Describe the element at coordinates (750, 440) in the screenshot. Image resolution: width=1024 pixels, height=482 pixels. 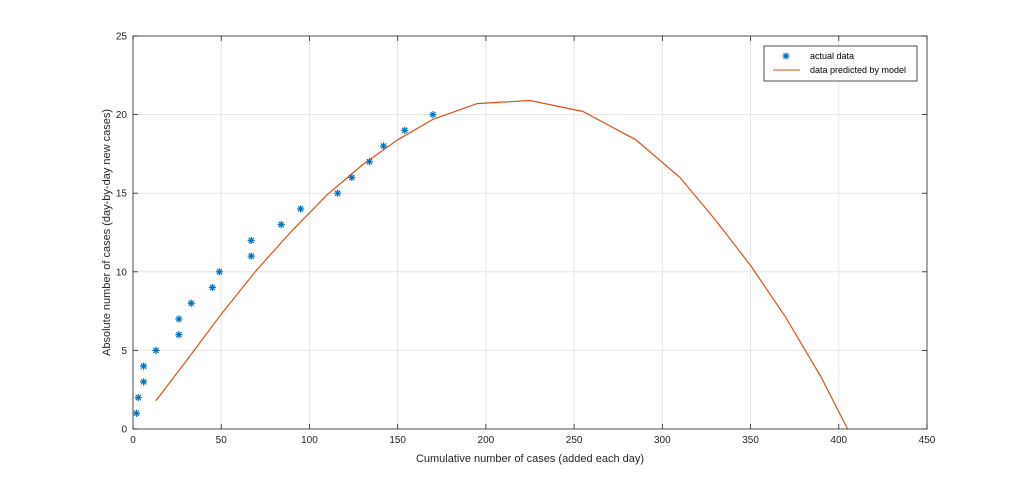
I see `x-tick-label: 350` at that location.